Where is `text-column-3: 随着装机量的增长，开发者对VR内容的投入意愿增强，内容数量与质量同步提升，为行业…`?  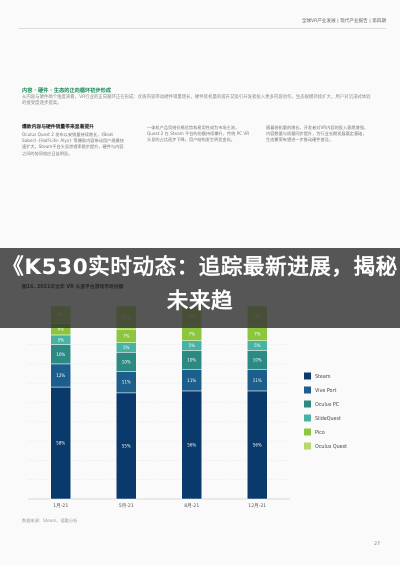
text-column-3: 随着装机量的增长，开发者对VR内容的投入意愿增强，内容数量与质量同步提升，为行业… is located at coordinates (318, 134).